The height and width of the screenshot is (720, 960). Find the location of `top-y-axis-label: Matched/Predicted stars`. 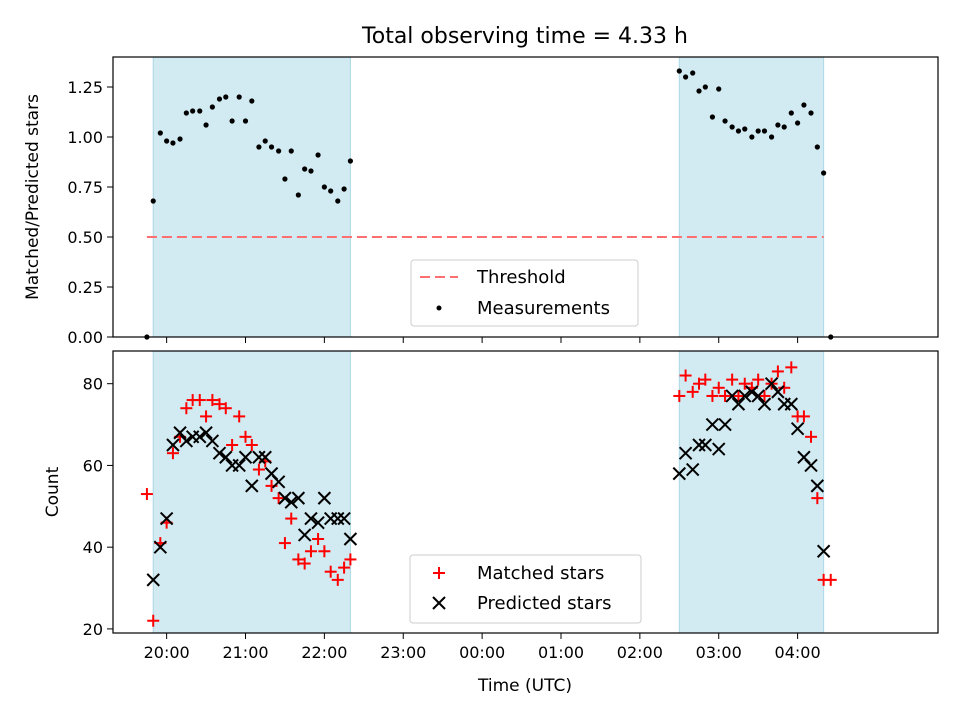

top-y-axis-label: Matched/Predicted stars is located at coordinates (33, 197).